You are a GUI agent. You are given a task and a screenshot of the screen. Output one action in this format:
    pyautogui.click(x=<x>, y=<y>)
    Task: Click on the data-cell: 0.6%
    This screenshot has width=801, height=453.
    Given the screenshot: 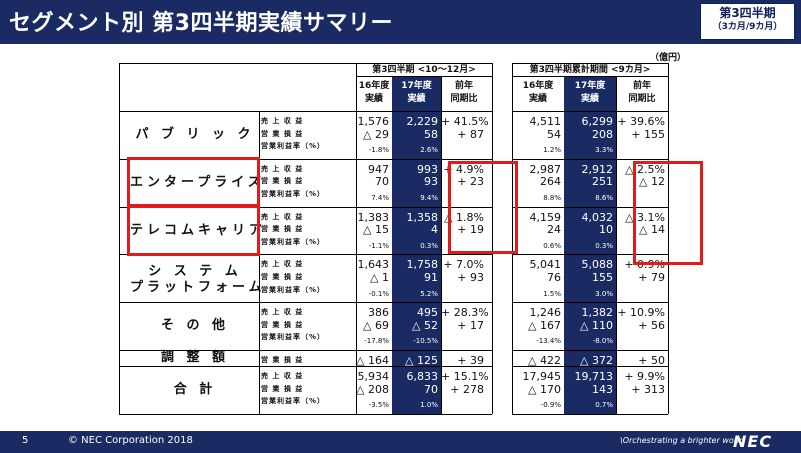 What is the action you would take?
    pyautogui.click(x=552, y=245)
    